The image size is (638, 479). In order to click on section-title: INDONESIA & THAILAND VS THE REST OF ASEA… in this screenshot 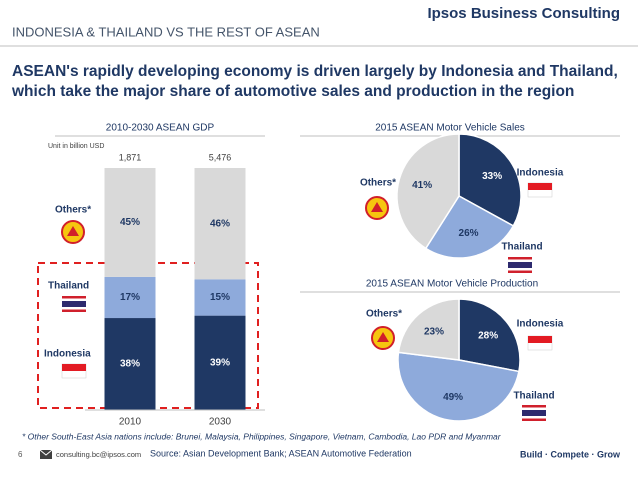, I will do `click(166, 31)`.